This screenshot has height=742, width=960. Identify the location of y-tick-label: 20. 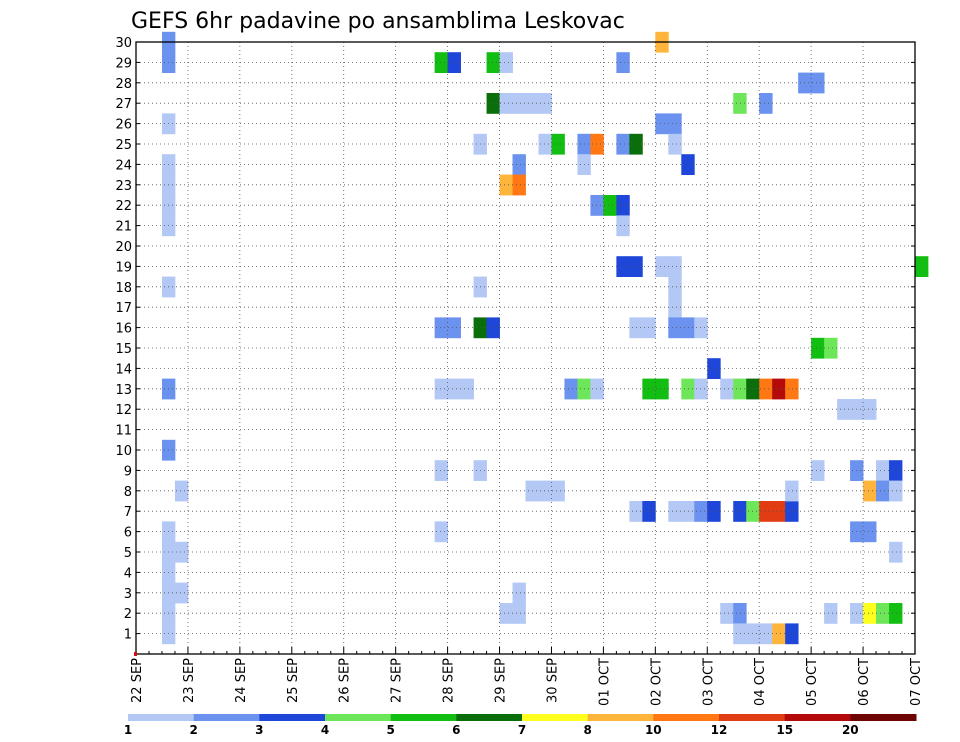
(123, 247).